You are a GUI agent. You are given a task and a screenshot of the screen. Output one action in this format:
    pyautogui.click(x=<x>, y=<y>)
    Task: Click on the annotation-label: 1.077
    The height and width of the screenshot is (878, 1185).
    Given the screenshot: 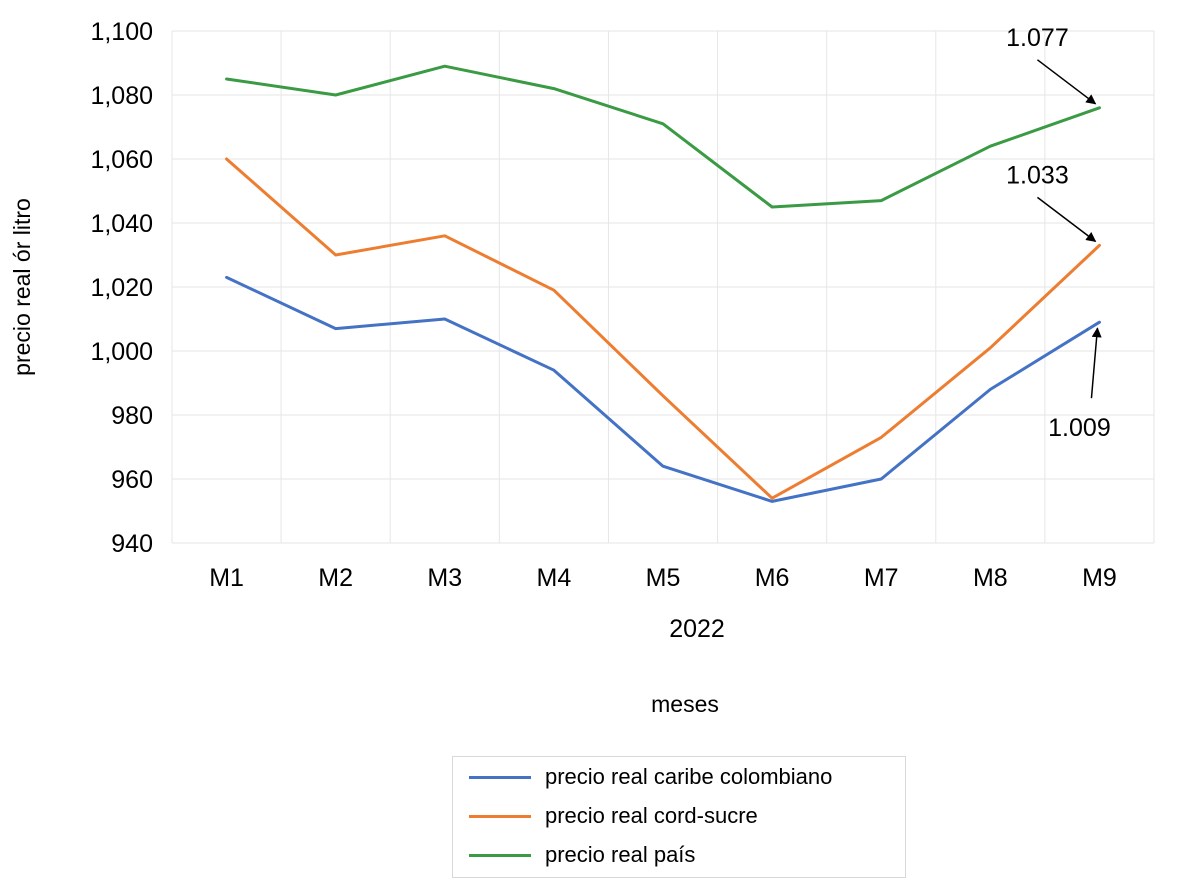 What is the action you would take?
    pyautogui.click(x=1037, y=38)
    